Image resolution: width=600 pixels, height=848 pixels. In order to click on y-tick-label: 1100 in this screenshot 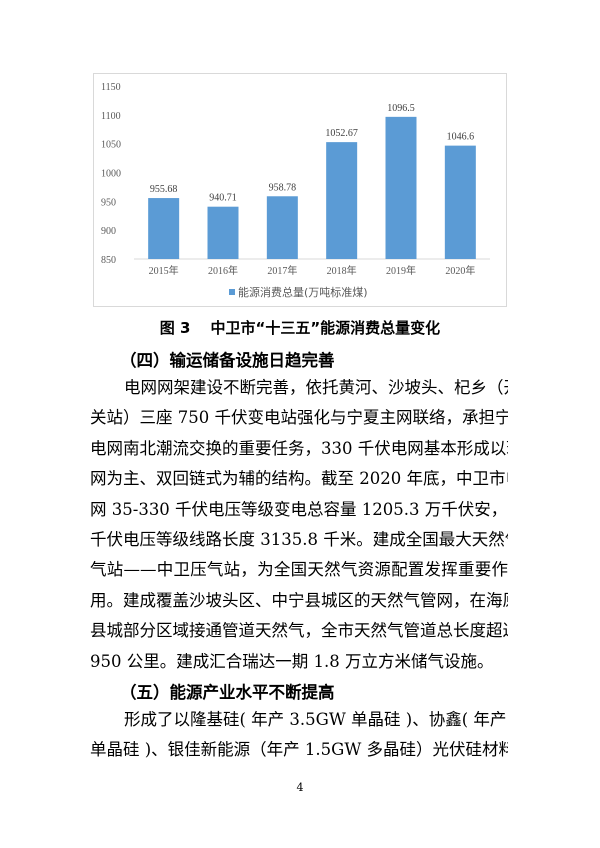, I will do `click(111, 116)`.